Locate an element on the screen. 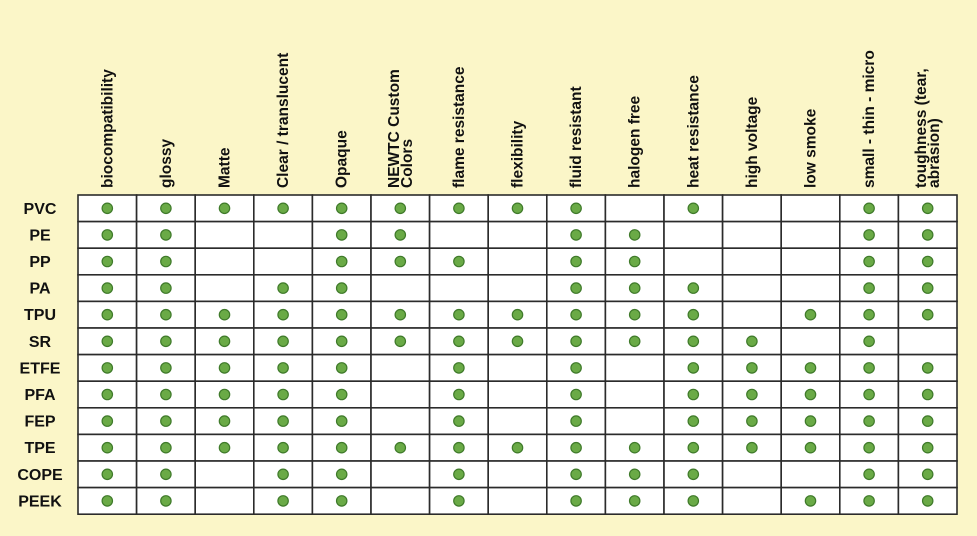 The width and height of the screenshot is (977, 536). column-header-label: low smoke is located at coordinates (811, 148).